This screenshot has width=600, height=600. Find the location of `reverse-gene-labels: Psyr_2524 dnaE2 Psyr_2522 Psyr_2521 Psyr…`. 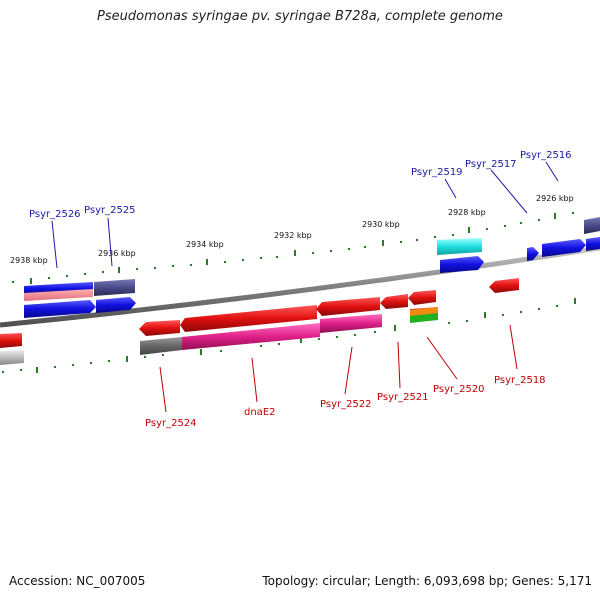

reverse-gene-labels: Psyr_2524 dnaE2 Psyr_2522 Psyr_2521 Psyr… is located at coordinates (345, 402).